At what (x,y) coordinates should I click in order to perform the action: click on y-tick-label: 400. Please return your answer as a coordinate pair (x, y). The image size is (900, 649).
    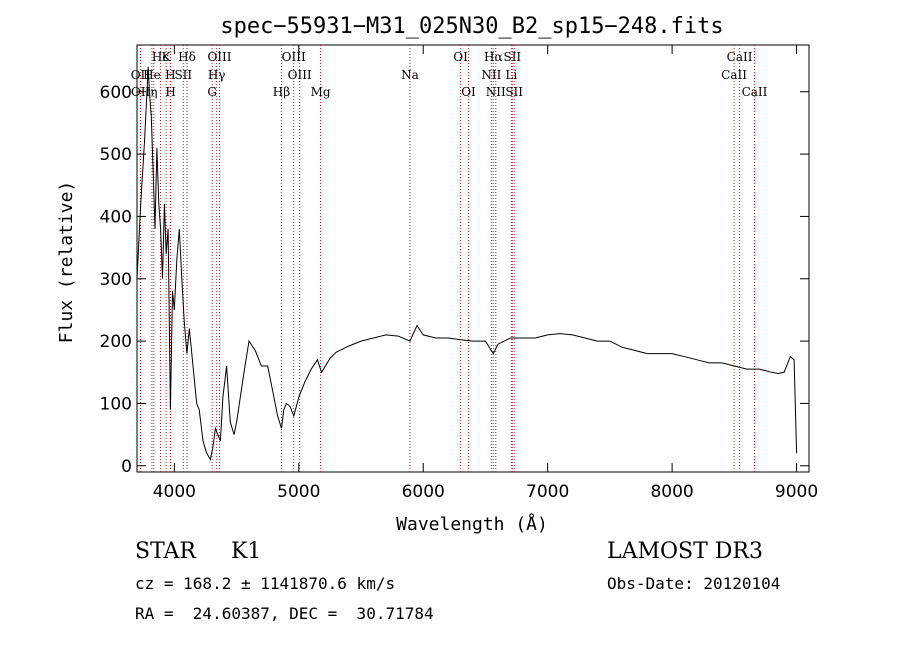
    Looking at the image, I should click on (116, 217).